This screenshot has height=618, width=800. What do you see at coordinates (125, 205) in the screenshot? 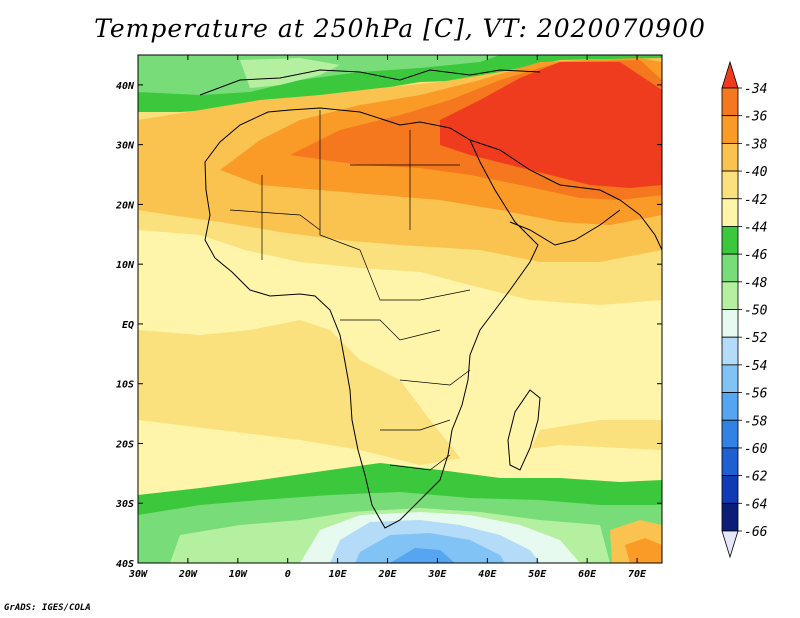
I see `lat-tick-label: 20N` at bounding box center [125, 205].